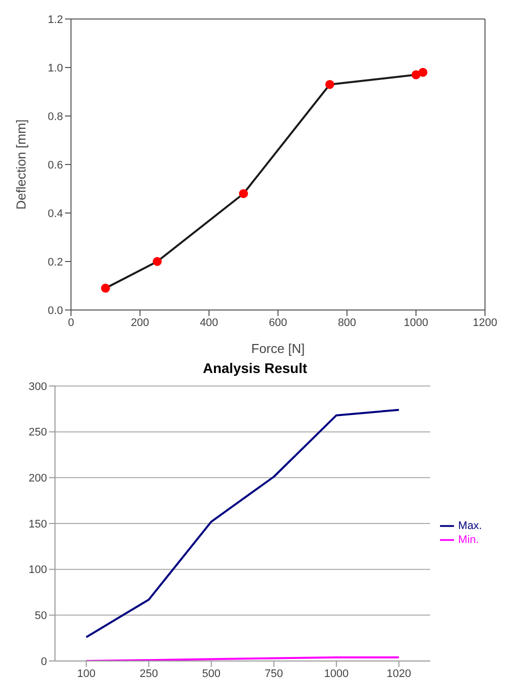 This screenshot has width=510, height=696. Describe the element at coordinates (71, 322) in the screenshot. I see `x-tick-label: 0` at that location.